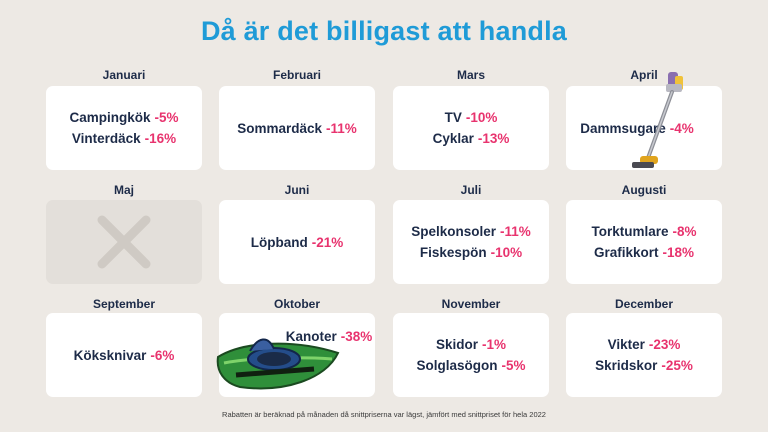 The width and height of the screenshot is (768, 432). I want to click on page-title: Då är det billigast att handla, so click(384, 31).